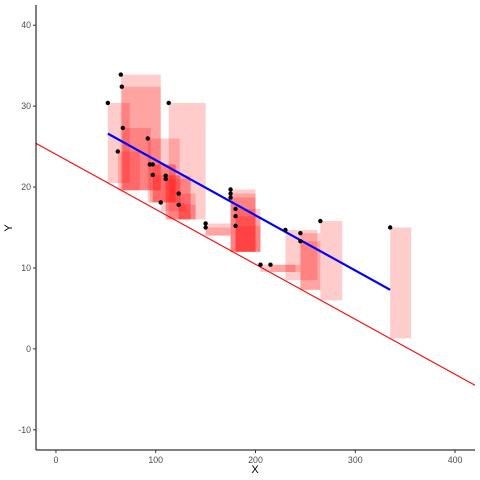 This screenshot has width=480, height=480. I want to click on y-tick-label: 10, so click(26, 268).